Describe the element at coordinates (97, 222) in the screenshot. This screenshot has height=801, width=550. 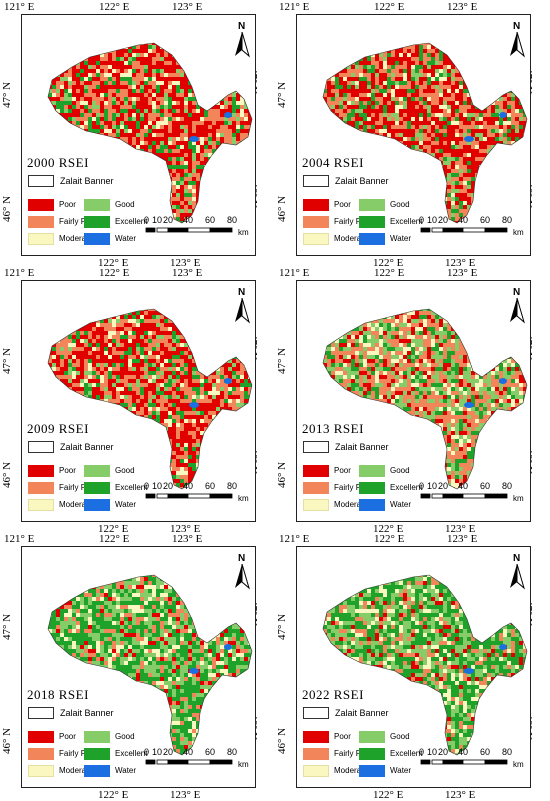
I see `legend-swatch-excellent` at that location.